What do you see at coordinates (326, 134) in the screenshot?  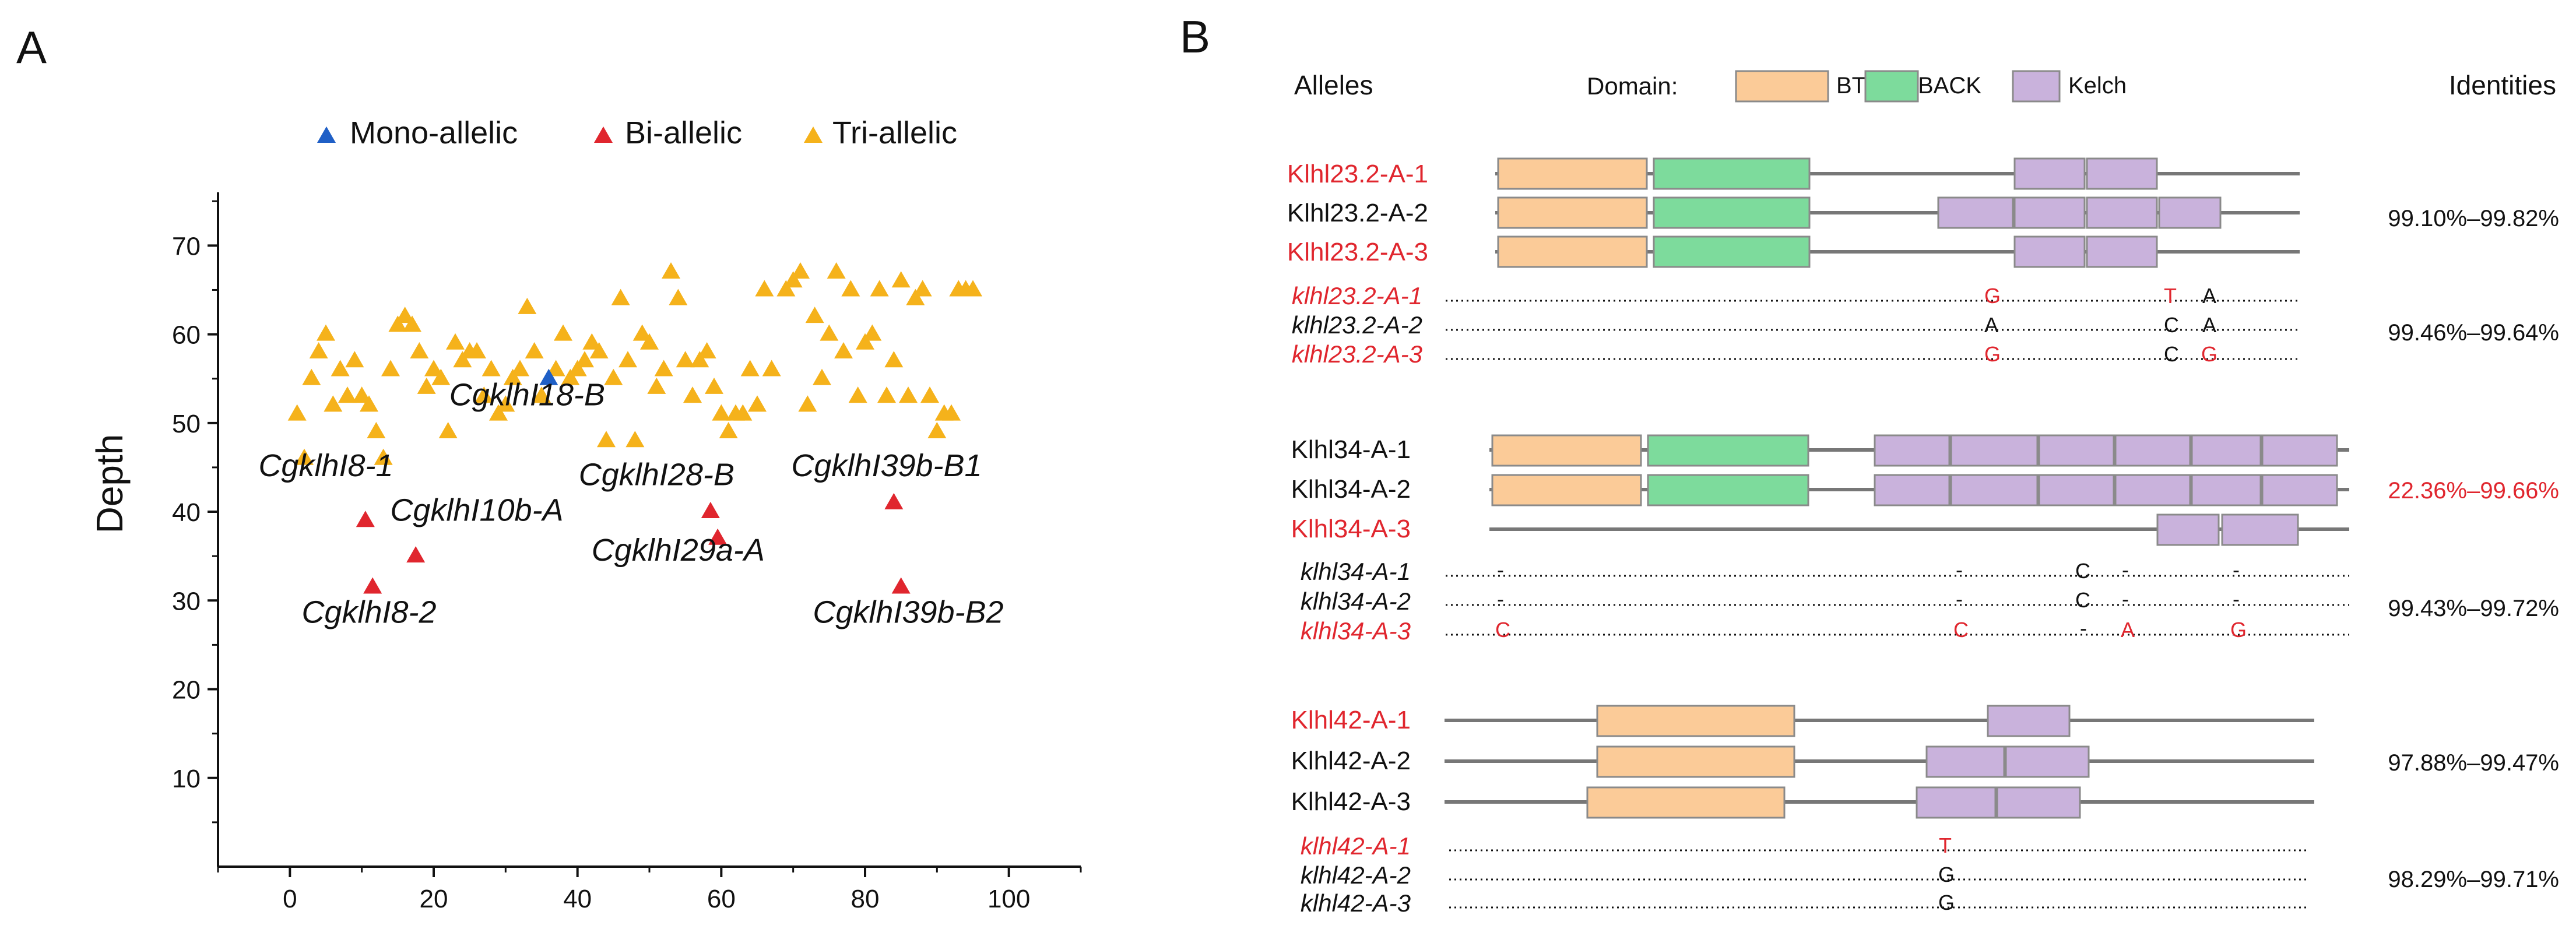 I see `legend-mono-marker` at bounding box center [326, 134].